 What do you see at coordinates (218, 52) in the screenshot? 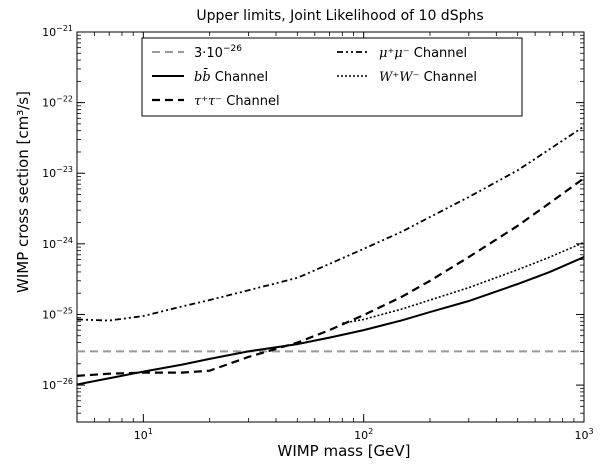
I see `legend-label-thermal: 3·10⁻²⁶` at bounding box center [218, 52].